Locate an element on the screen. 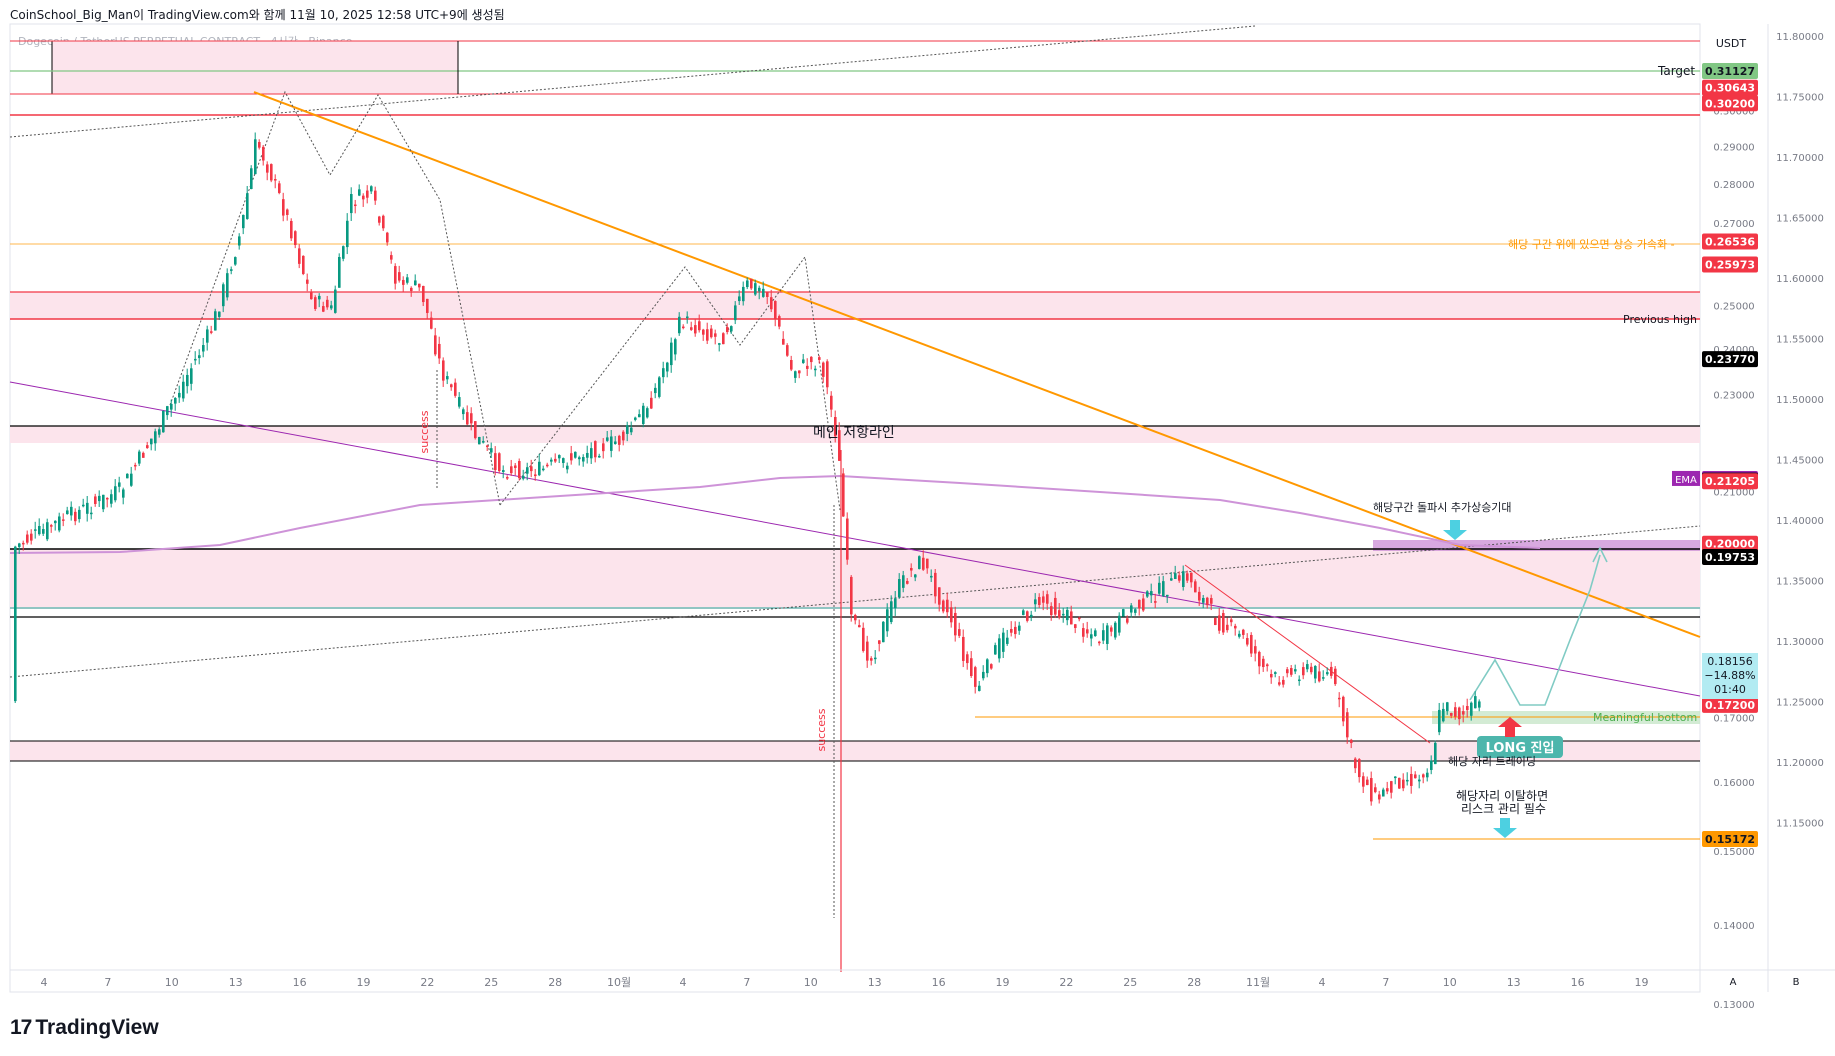 The image size is (1835, 1056). risk-note-line1: 해당자리 이탈하면 is located at coordinates (1502, 796).